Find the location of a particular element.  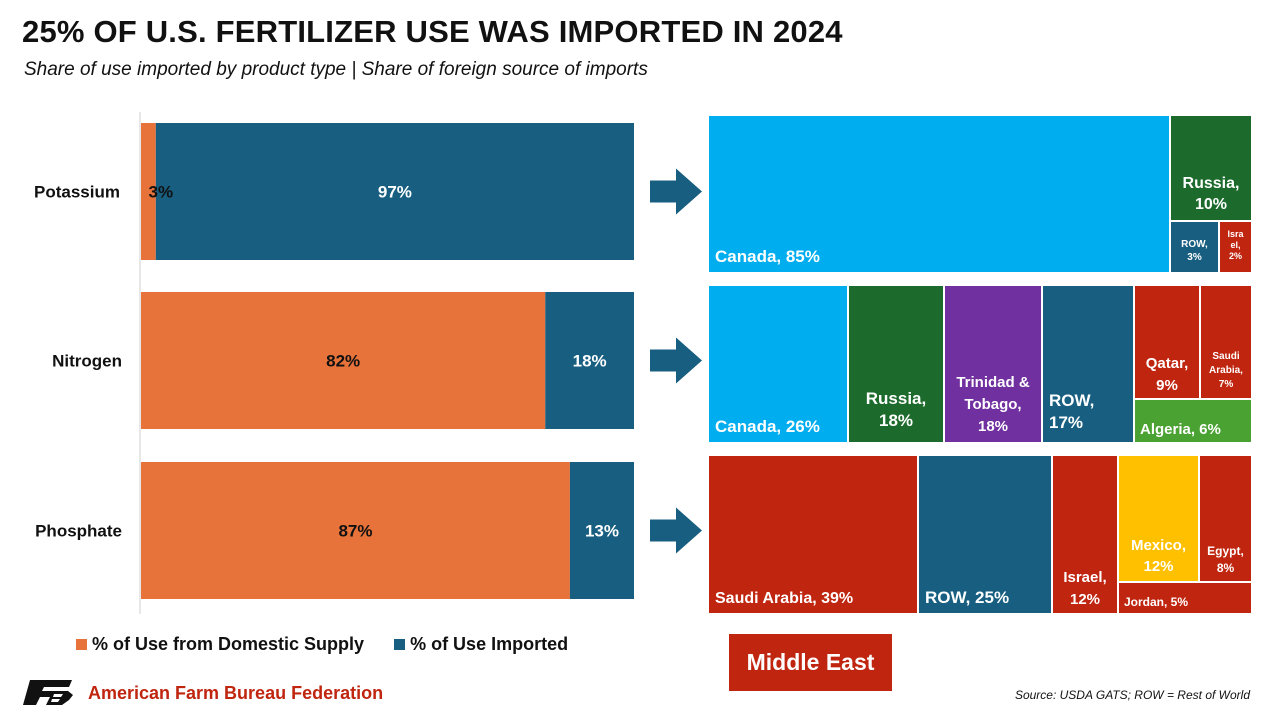

bar-label-imported-phosphate: 13% is located at coordinates (602, 531).